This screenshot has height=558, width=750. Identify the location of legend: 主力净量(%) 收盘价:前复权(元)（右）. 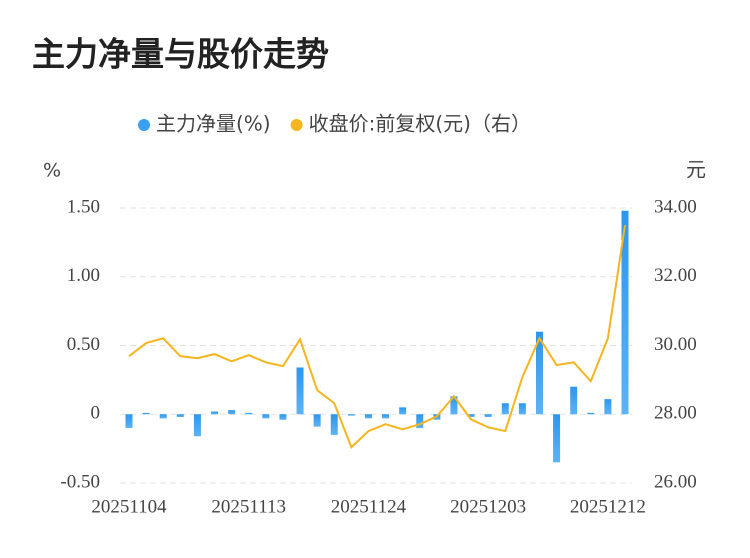
(334, 124).